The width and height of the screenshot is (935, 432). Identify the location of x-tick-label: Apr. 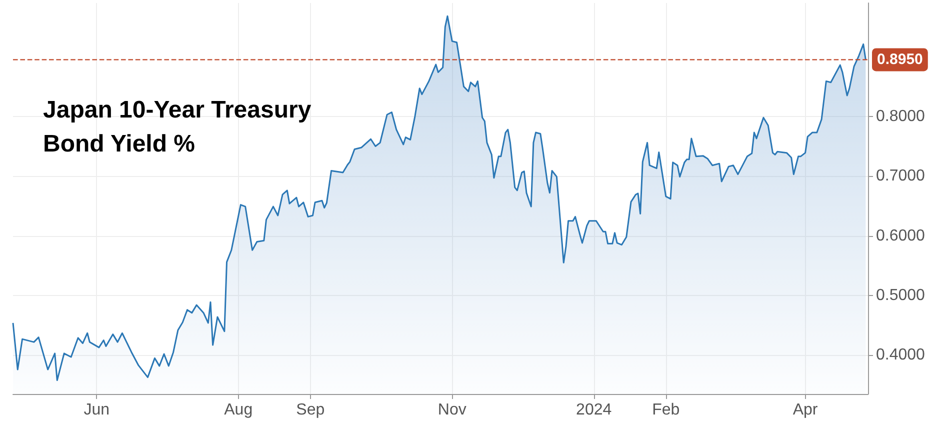
(805, 410).